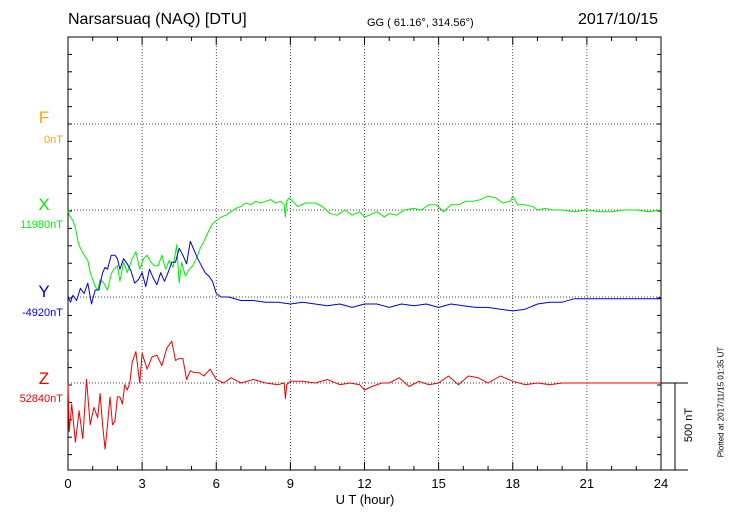 The image size is (730, 520). What do you see at coordinates (365, 499) in the screenshot?
I see `x-axis-title: U T (hour)` at bounding box center [365, 499].